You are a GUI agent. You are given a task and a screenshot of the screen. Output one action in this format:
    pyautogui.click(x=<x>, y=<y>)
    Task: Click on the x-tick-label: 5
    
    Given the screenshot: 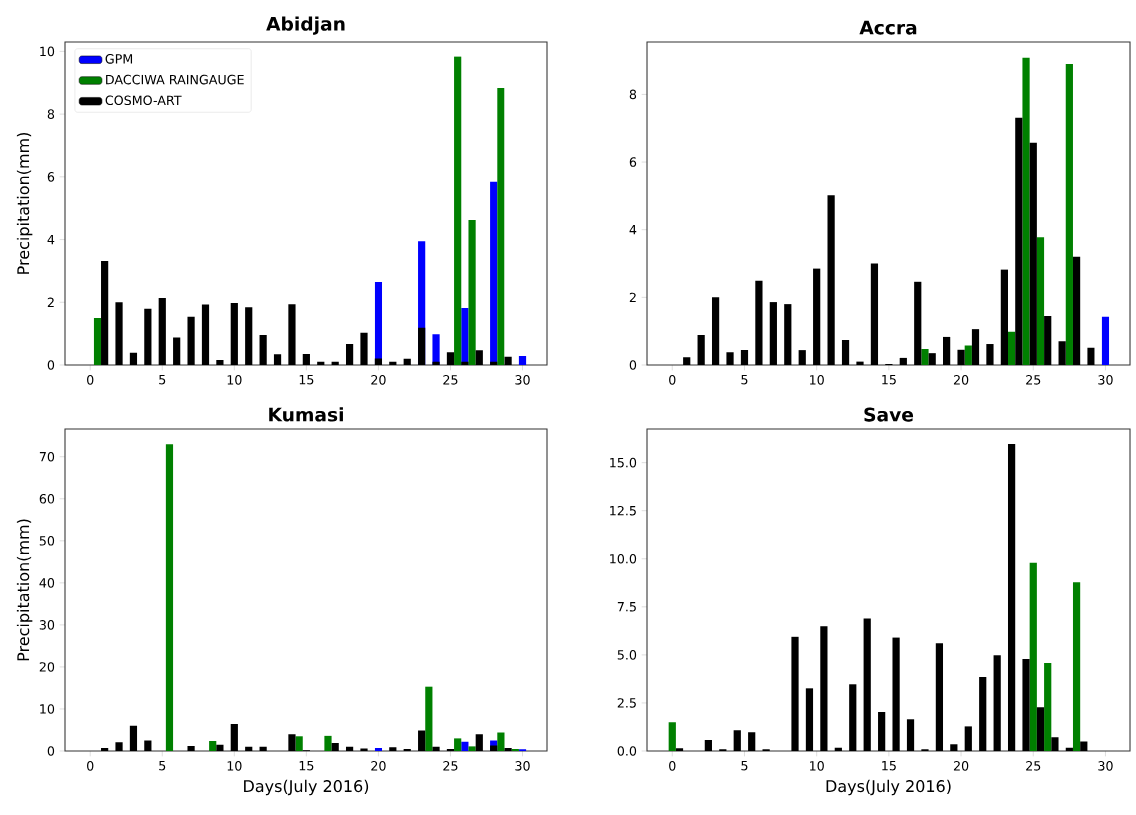 What is the action you would take?
    pyautogui.click(x=162, y=380)
    